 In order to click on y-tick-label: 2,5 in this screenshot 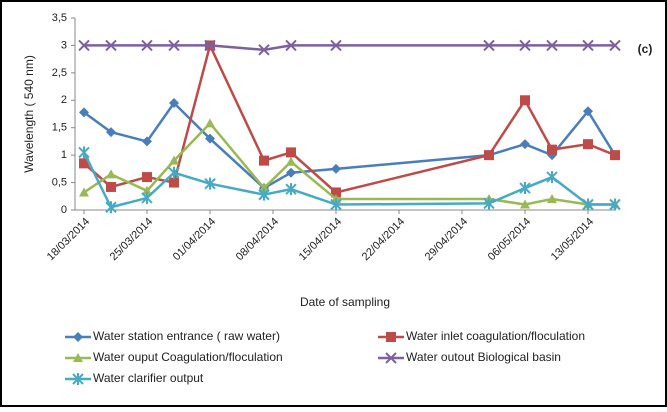, I will do `click(59, 73)`.